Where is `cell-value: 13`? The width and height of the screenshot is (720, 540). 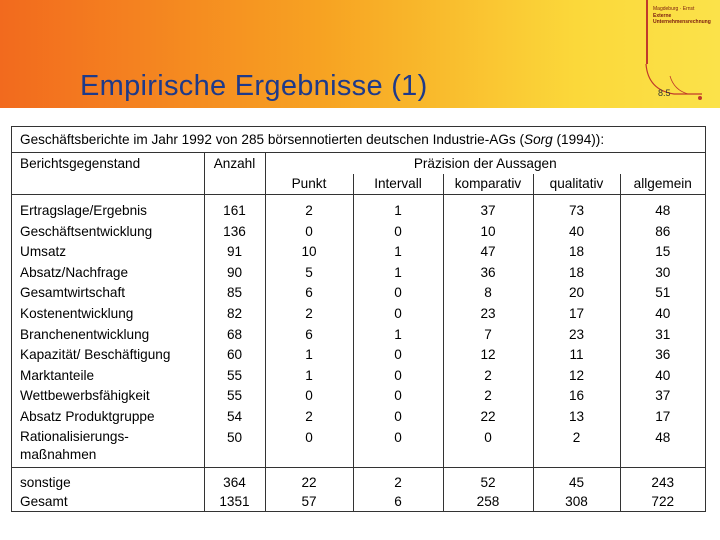 cell-value: 13 is located at coordinates (577, 417).